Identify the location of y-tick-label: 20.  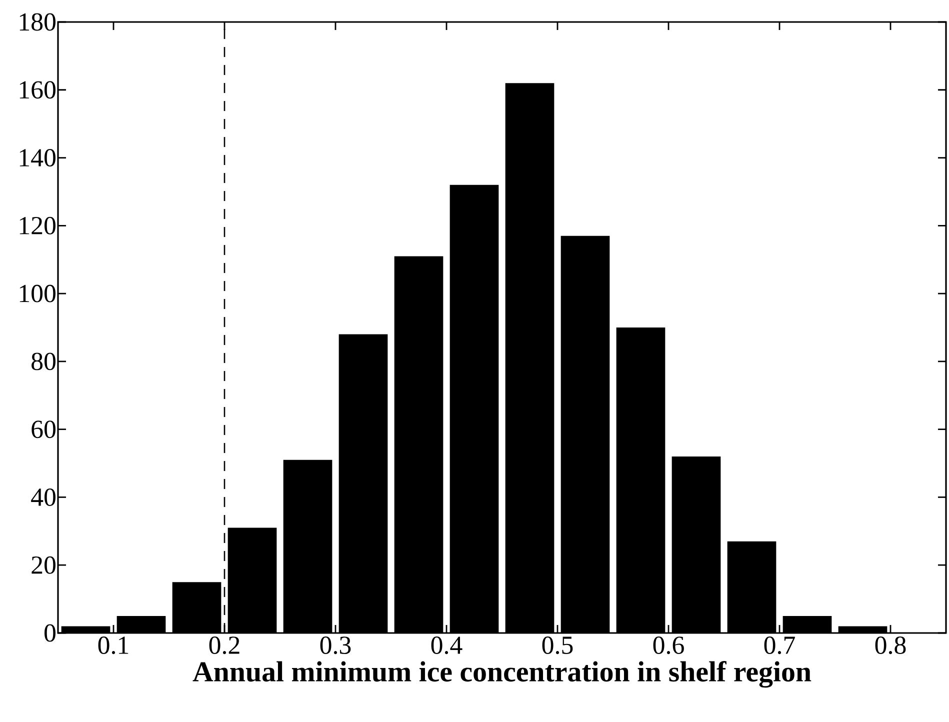
(44, 565).